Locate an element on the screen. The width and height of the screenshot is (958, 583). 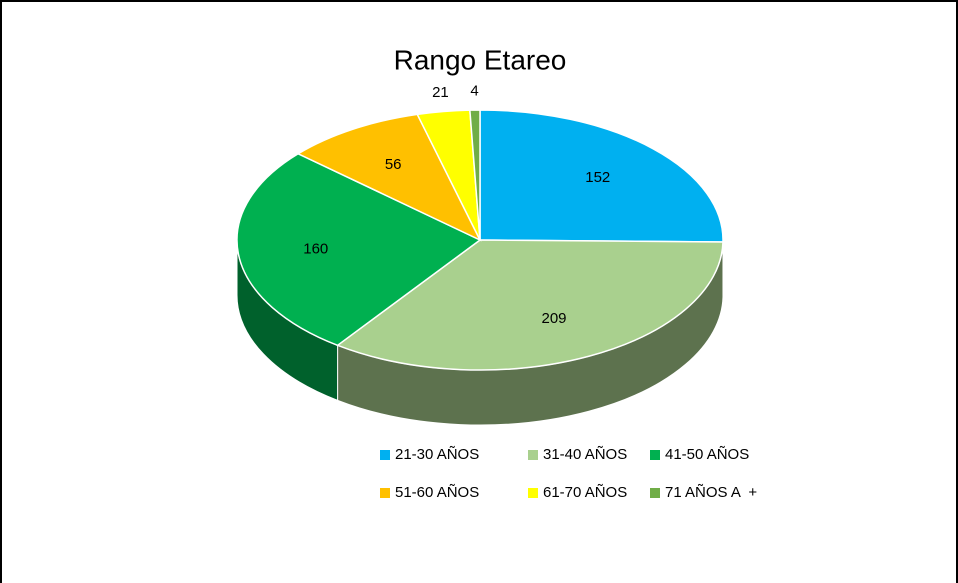
legend-label: 71 AÑOS A + is located at coordinates (711, 492).